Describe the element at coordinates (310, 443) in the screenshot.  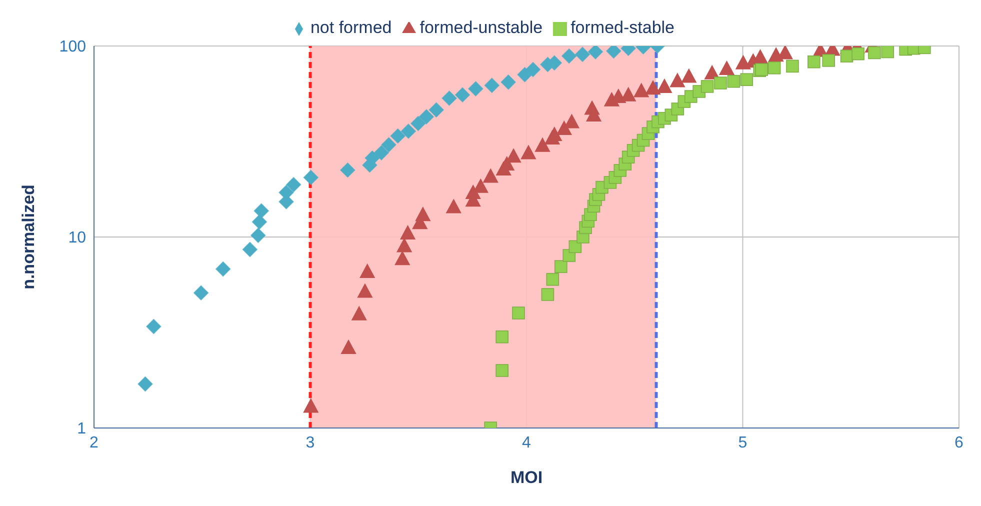
I see `x-tick-label: 3` at that location.